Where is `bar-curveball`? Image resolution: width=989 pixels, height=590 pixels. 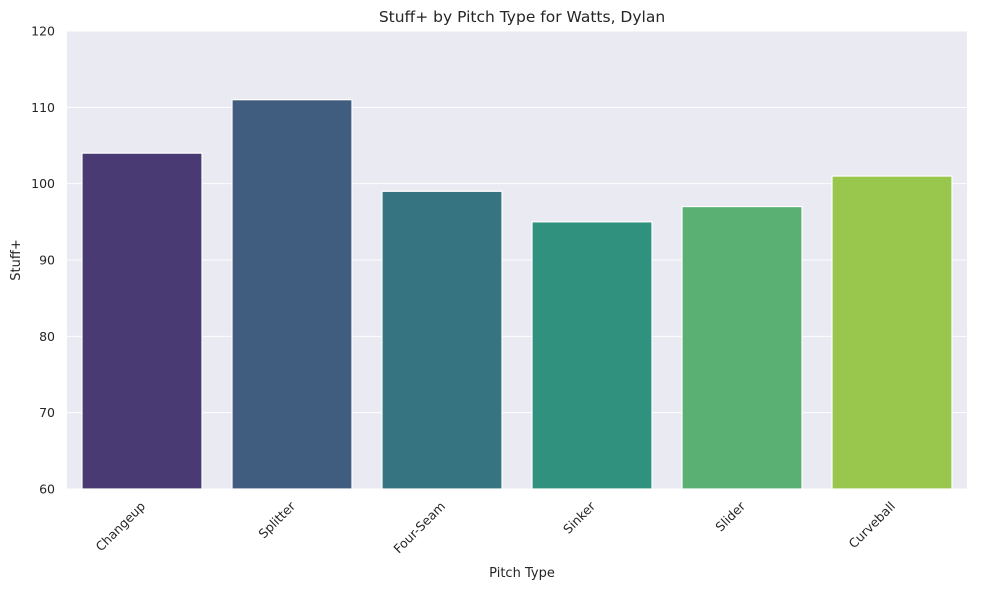
bar-curveball is located at coordinates (892, 332).